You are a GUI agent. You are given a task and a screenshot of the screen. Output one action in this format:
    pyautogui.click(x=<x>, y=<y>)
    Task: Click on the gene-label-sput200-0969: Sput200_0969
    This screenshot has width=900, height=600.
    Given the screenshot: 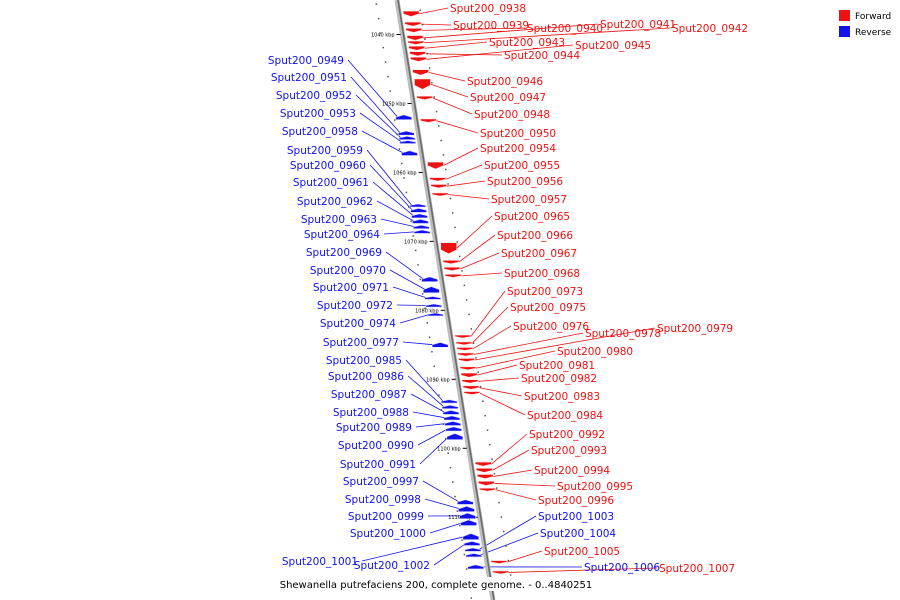 What is the action you would take?
    pyautogui.click(x=344, y=253)
    